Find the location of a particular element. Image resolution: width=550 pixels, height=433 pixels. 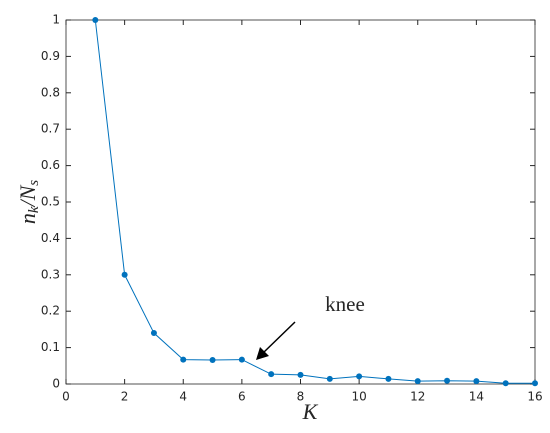

x-tick-label: 12 is located at coordinates (417, 397).